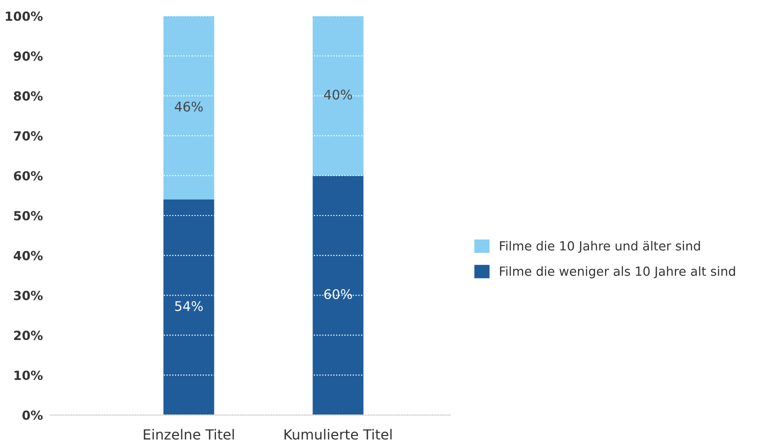 The height and width of the screenshot is (447, 773). Describe the element at coordinates (28, 215) in the screenshot. I see `y-tick-label: 50%` at that location.